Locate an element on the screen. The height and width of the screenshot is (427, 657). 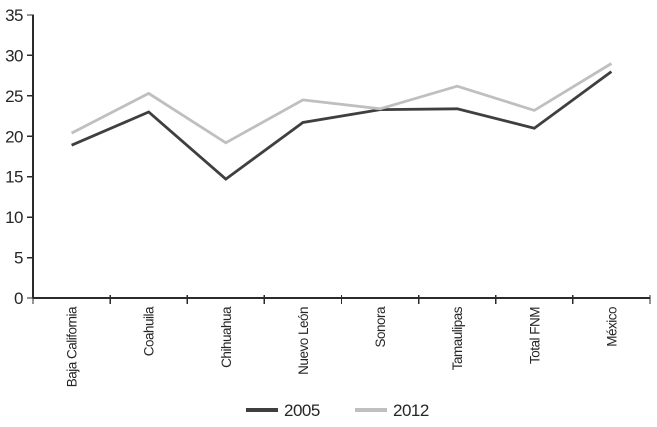
x-category-label: México is located at coordinates (611, 327).